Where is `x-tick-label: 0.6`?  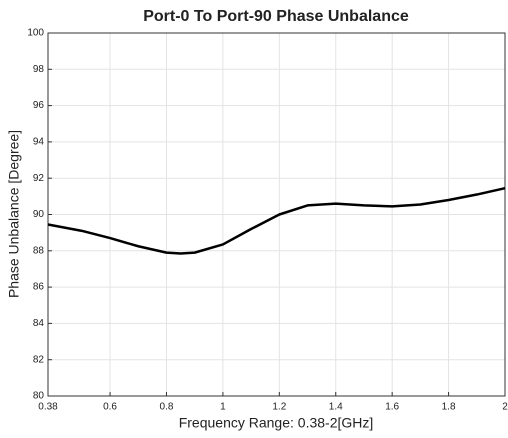
x-tick-label: 0.6 is located at coordinates (110, 407).